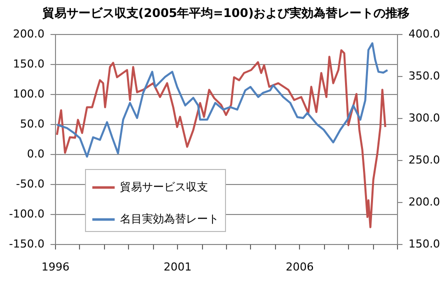 Image resolution: width=446 pixels, height=283 pixels. I want to click on x-tick-label: 2001, so click(178, 267).